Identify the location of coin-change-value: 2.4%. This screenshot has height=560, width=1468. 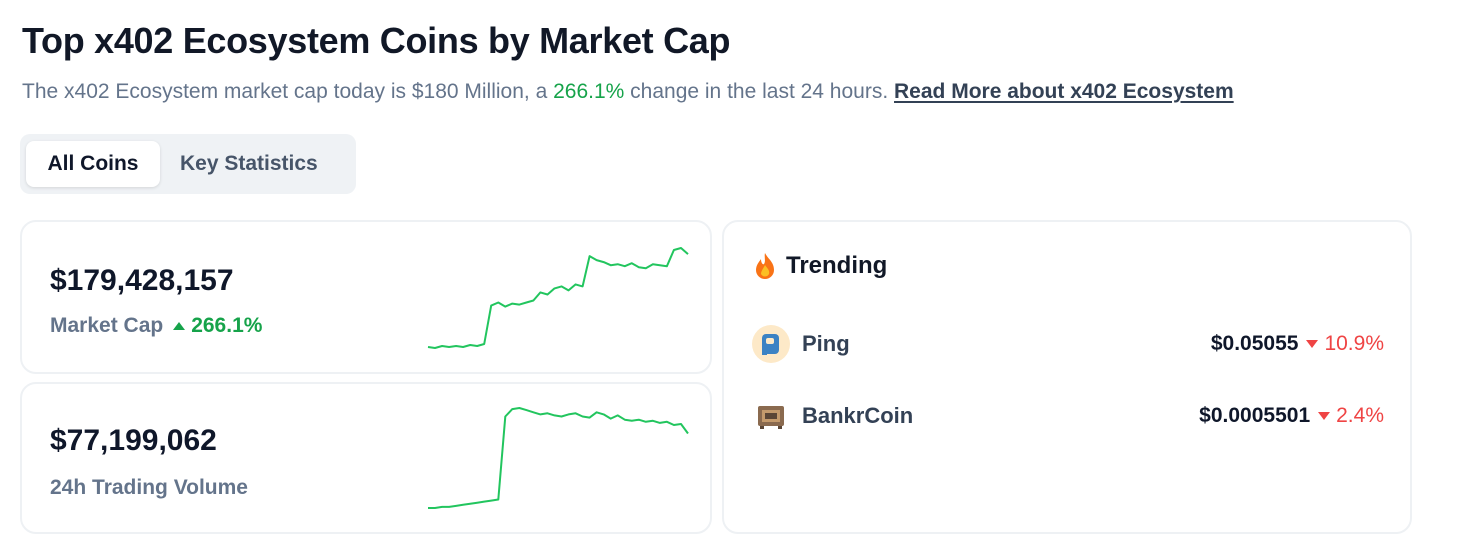
(1360, 415).